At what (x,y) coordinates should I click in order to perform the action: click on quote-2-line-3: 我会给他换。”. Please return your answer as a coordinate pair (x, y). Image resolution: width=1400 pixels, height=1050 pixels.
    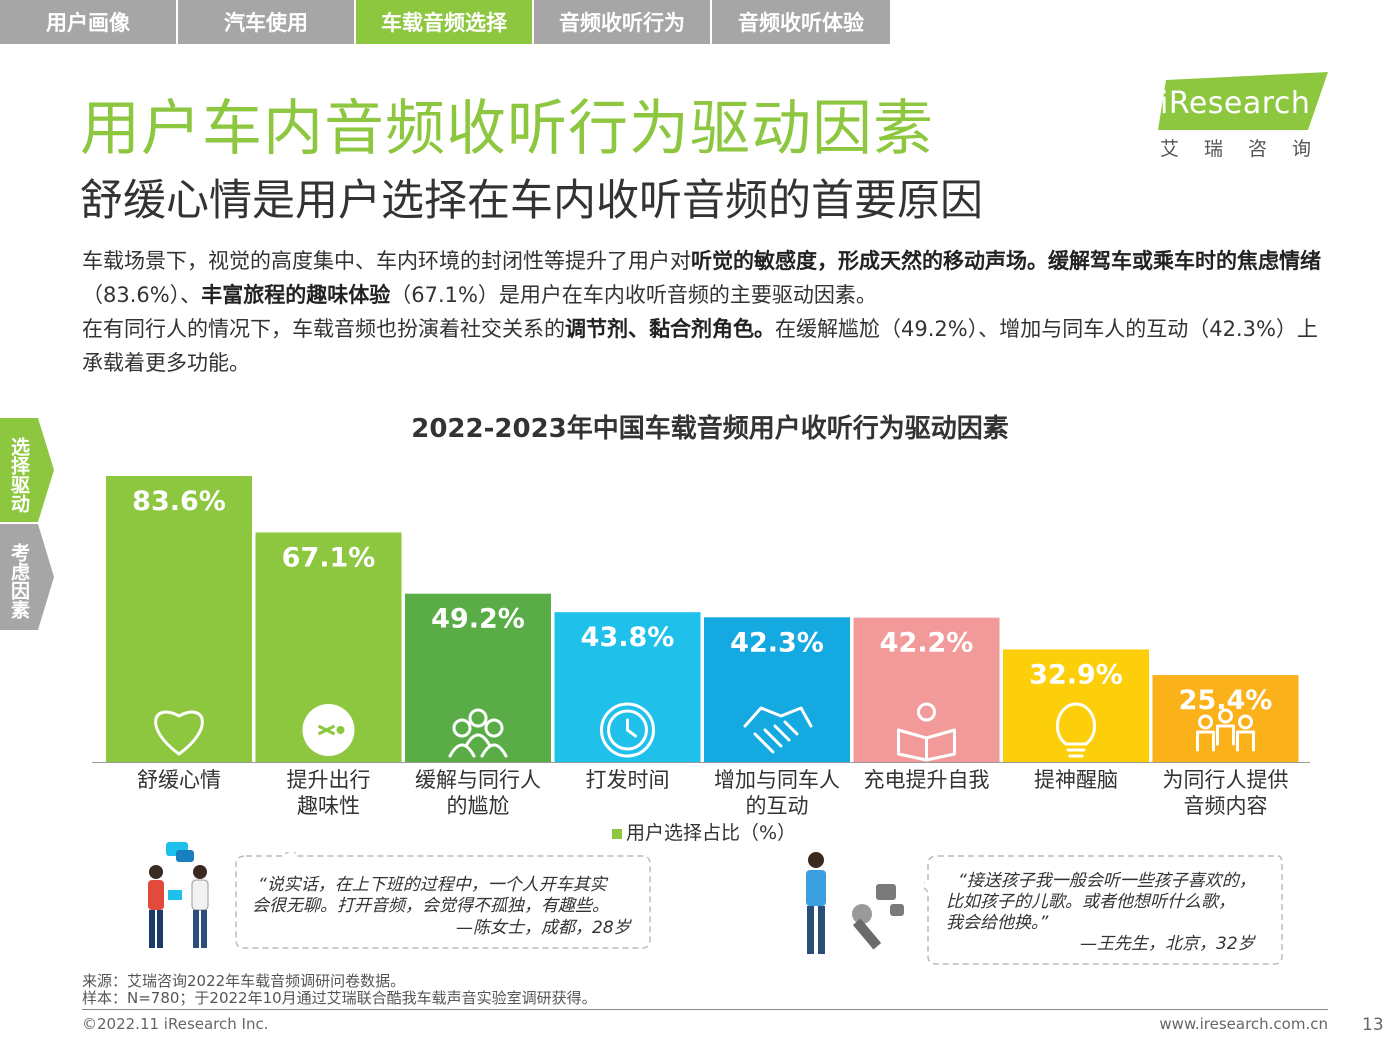
    Looking at the image, I should click on (997, 923).